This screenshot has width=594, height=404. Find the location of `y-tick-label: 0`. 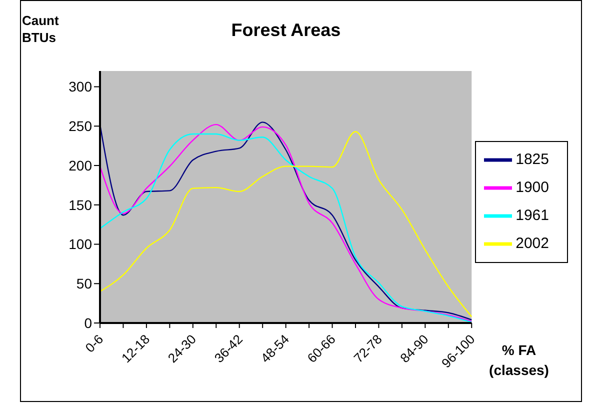

y-tick-label: 0 is located at coordinates (88, 322).